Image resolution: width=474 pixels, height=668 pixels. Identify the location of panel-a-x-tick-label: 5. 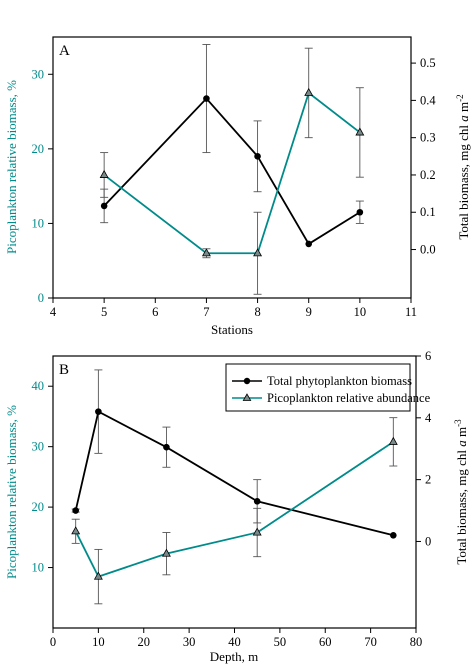
(104, 312).